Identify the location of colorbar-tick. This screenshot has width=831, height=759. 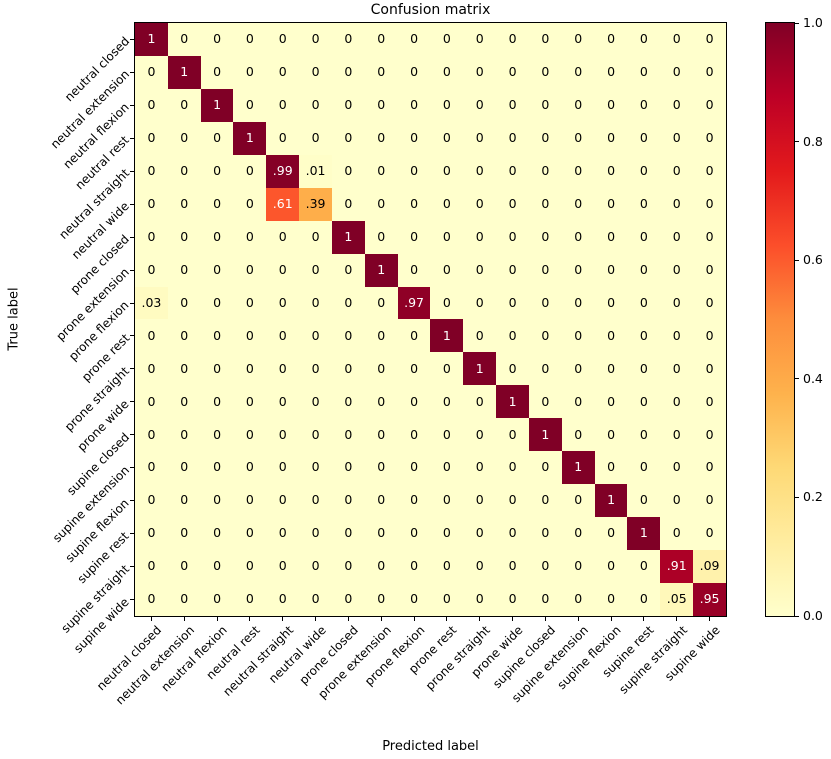
(797, 260).